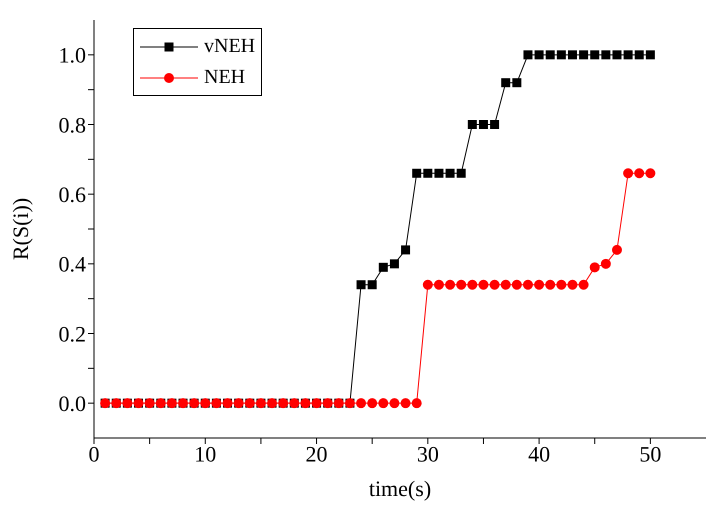 This screenshot has height=520, width=716. What do you see at coordinates (72, 403) in the screenshot?
I see `y-tick-label: 0.0` at bounding box center [72, 403].